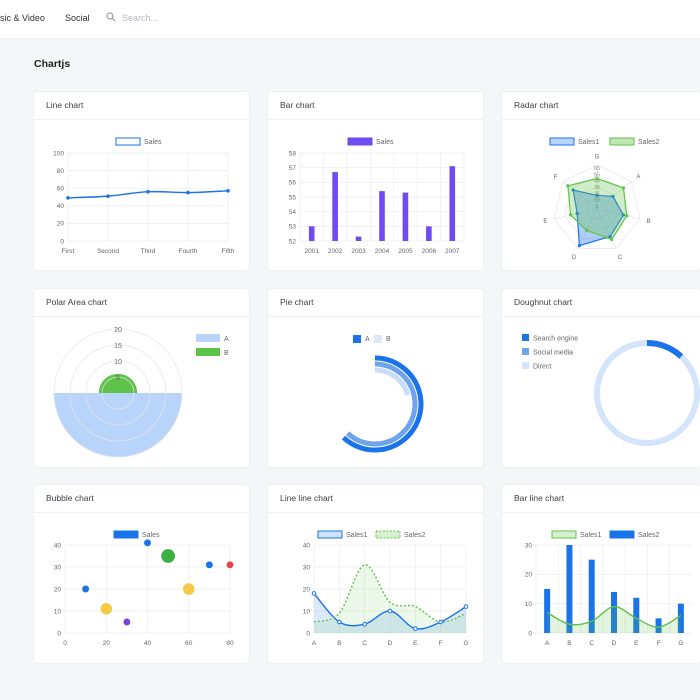 The width and height of the screenshot is (700, 700). What do you see at coordinates (293, 241) in the screenshot?
I see `y-tick-label: 52` at bounding box center [293, 241].